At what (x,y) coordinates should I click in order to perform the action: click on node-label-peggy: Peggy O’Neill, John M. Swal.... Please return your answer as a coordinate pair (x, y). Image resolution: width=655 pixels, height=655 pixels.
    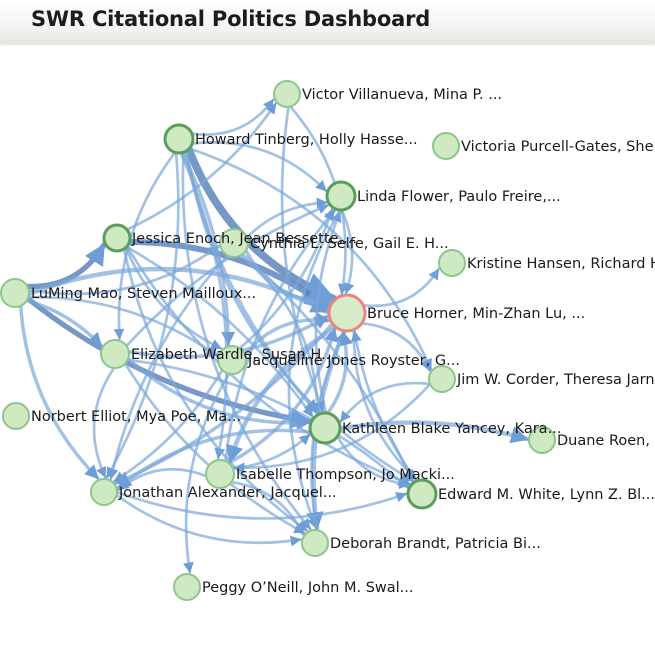
    Looking at the image, I should click on (308, 588).